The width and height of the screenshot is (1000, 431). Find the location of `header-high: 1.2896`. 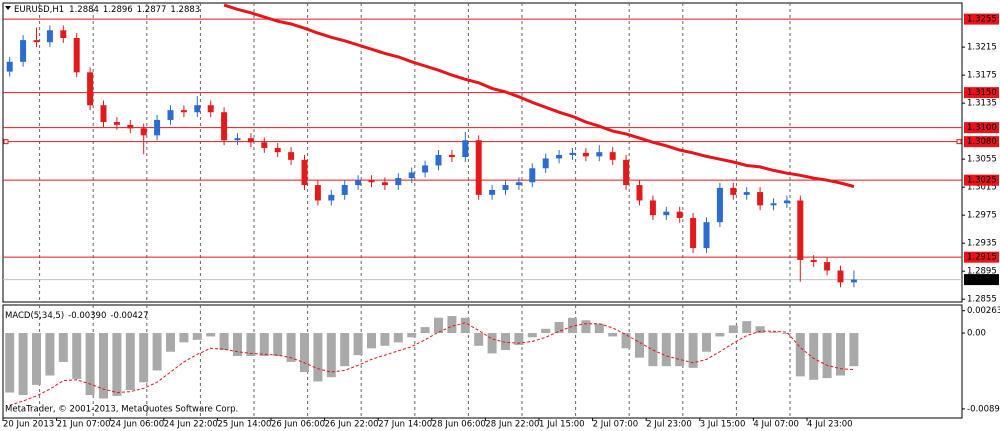

header-high: 1.2896 is located at coordinates (118, 10).